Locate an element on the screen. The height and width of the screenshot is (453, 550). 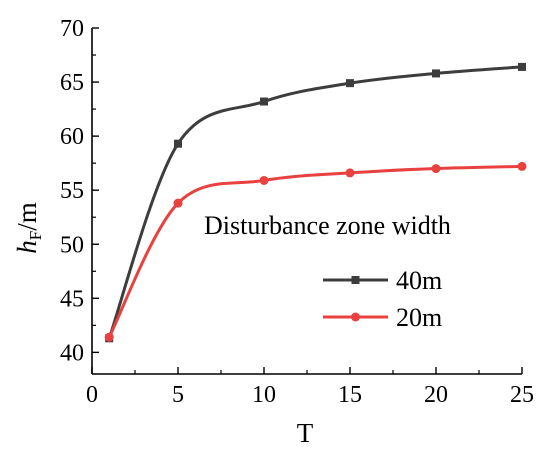
y-axis-title-subscript: F is located at coordinates (35, 235).